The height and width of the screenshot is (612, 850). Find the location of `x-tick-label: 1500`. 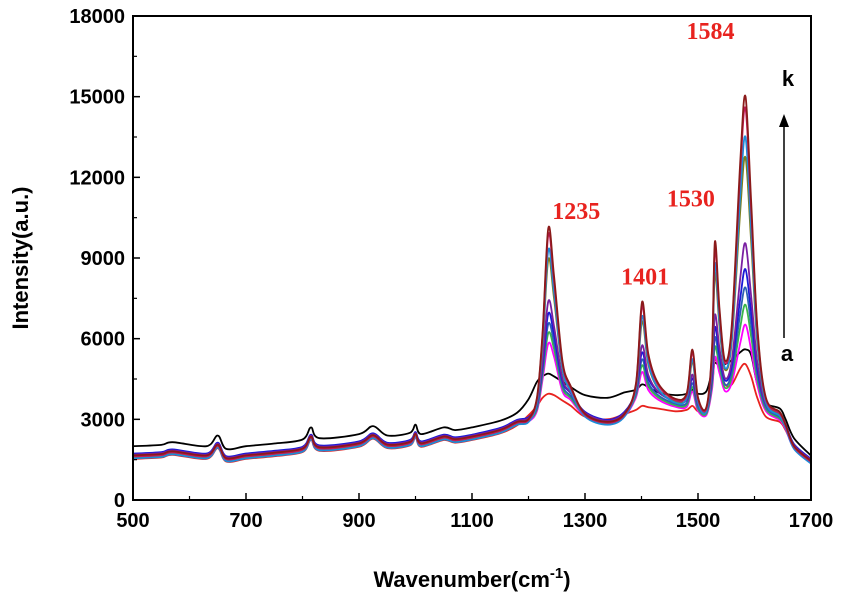

x-tick-label: 1500 is located at coordinates (698, 521).